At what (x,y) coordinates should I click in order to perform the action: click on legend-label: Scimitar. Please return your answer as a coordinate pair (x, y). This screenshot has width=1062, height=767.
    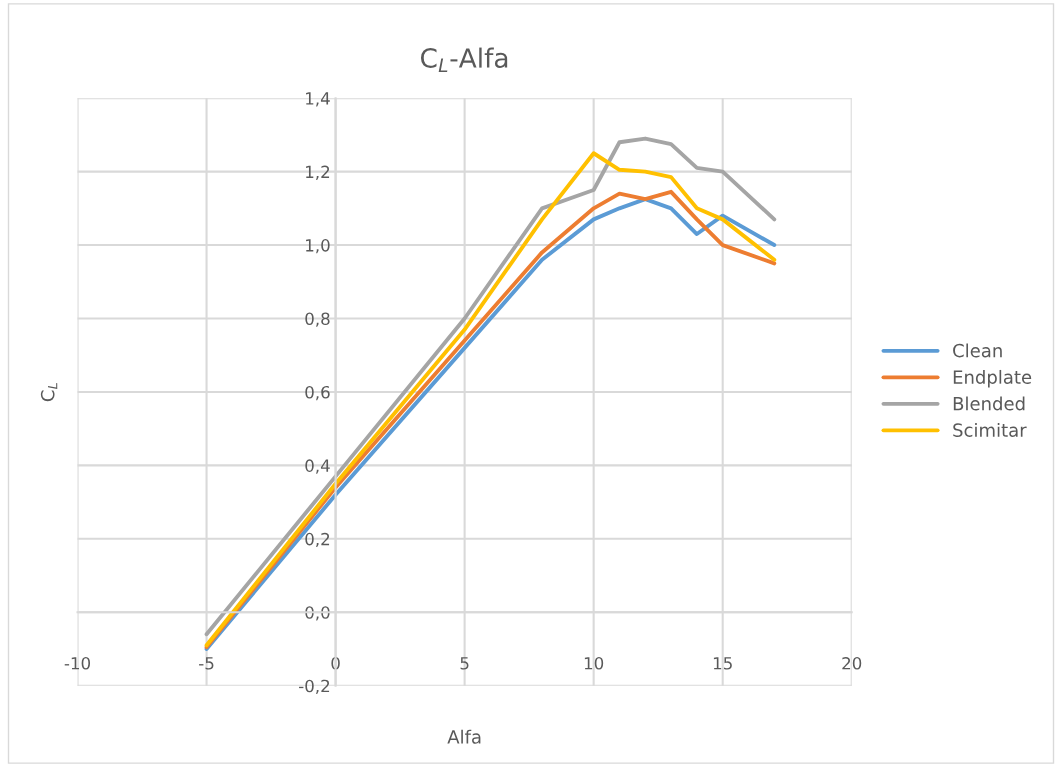
    Looking at the image, I should click on (990, 429).